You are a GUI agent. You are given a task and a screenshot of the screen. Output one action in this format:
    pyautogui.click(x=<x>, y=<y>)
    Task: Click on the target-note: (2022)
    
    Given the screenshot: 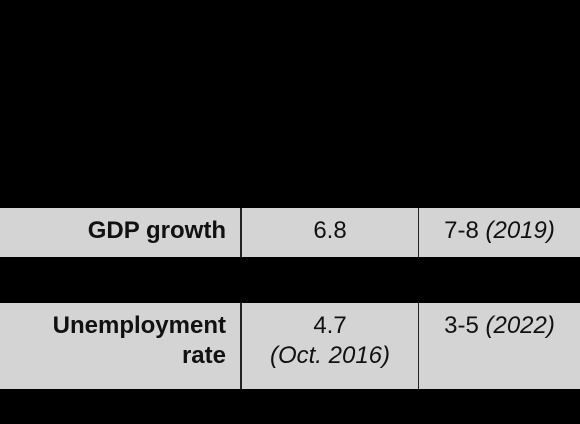 What is the action you would take?
    pyautogui.click(x=520, y=325)
    